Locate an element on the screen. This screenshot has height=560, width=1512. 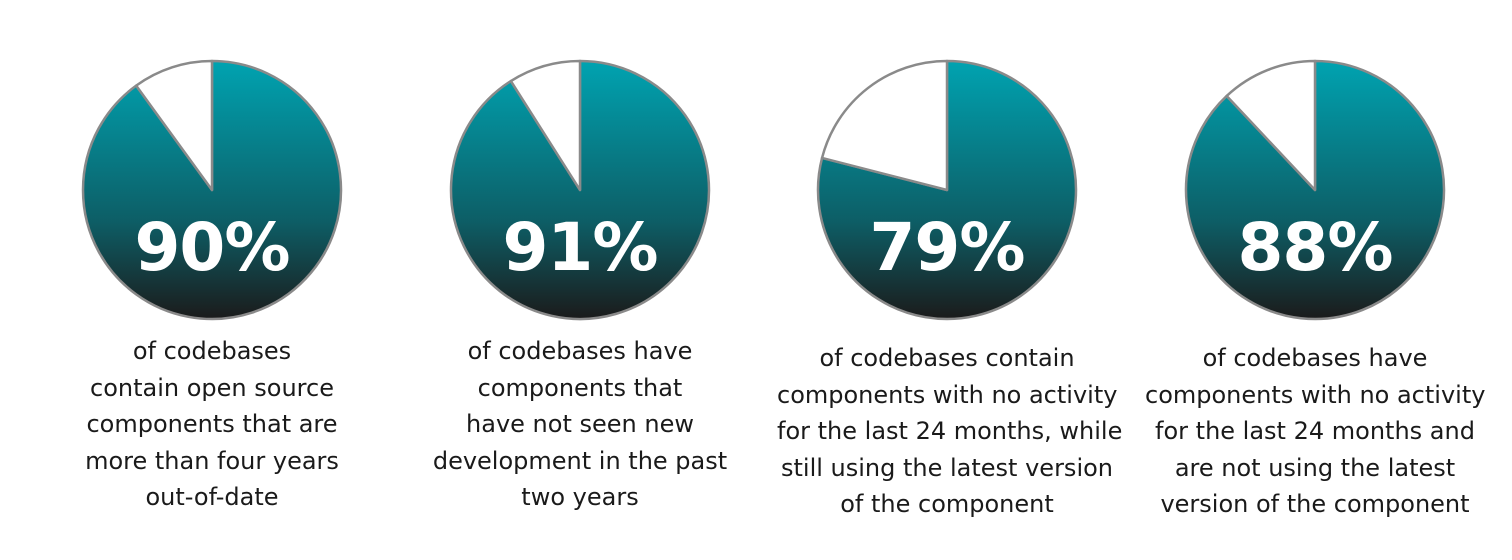
caption-line: more than four years is located at coordinates (212, 460).